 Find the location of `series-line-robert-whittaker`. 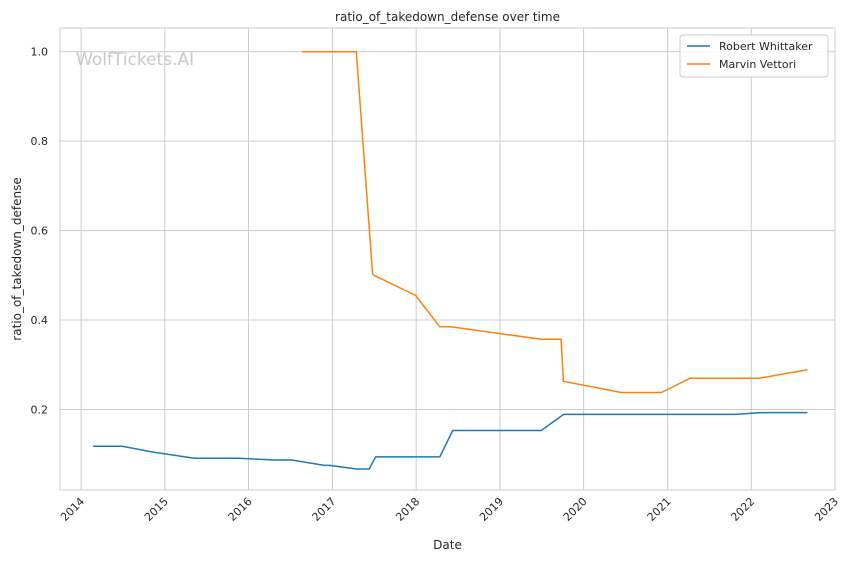

series-line-robert-whittaker is located at coordinates (450, 440).